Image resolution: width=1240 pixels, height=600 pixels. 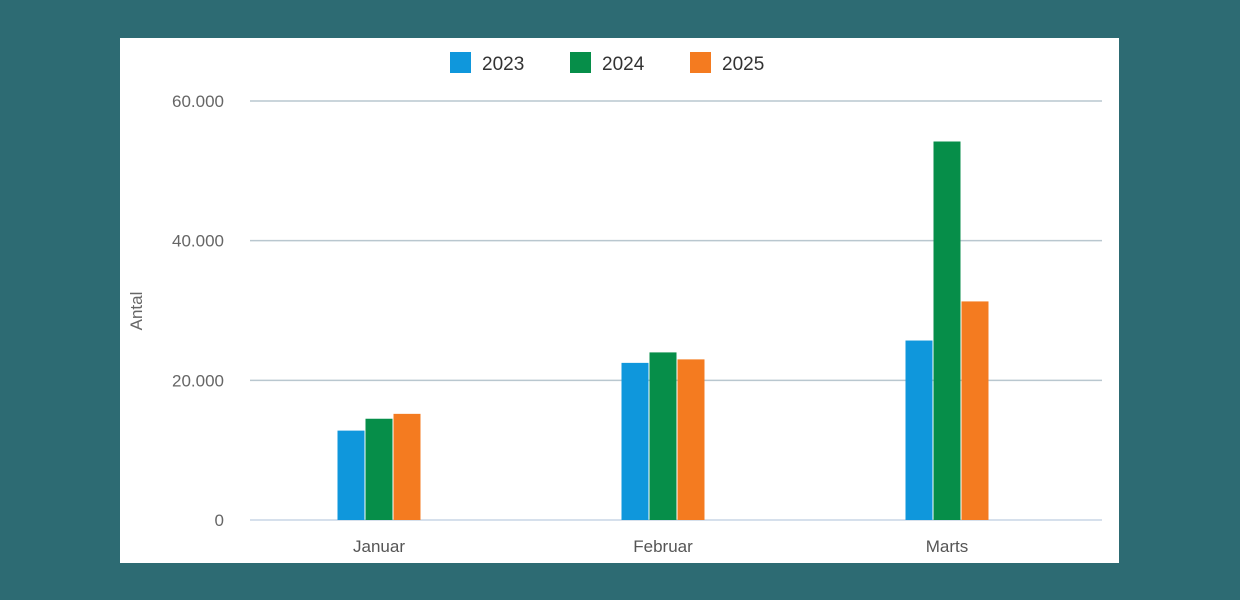 I want to click on bar-2025-marts, so click(x=975, y=410).